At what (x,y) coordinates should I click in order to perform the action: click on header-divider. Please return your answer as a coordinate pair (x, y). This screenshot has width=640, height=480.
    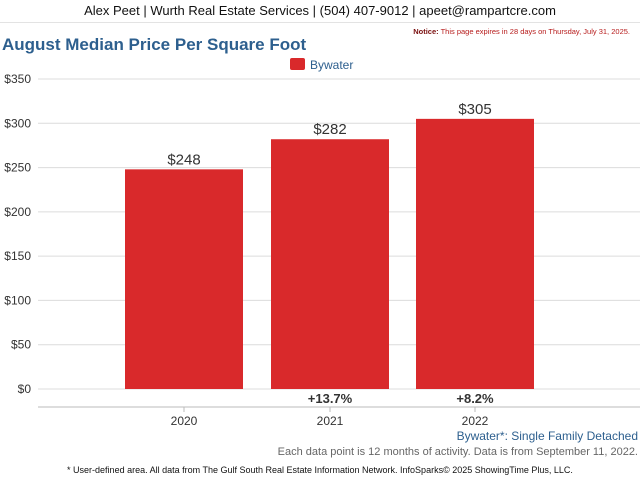
    Looking at the image, I should click on (320, 22).